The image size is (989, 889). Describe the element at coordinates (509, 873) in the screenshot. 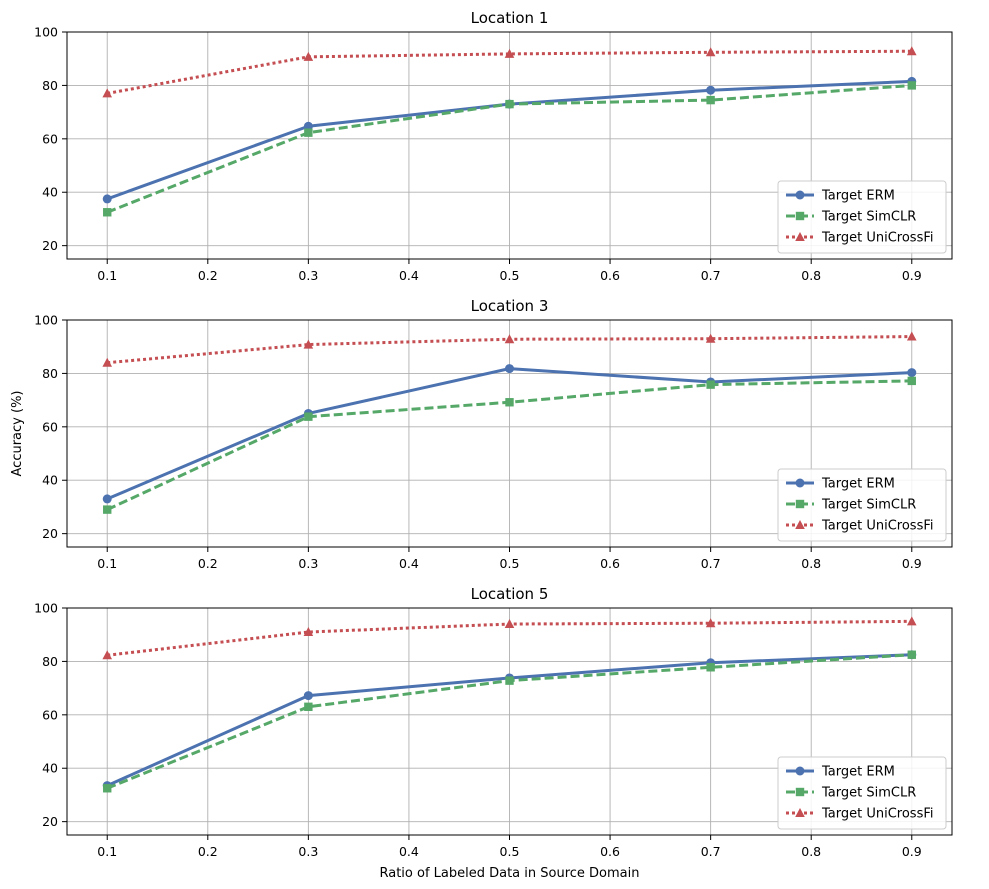

I see `x-axis-label: Ratio of Labeled Data in Source Domain` at that location.